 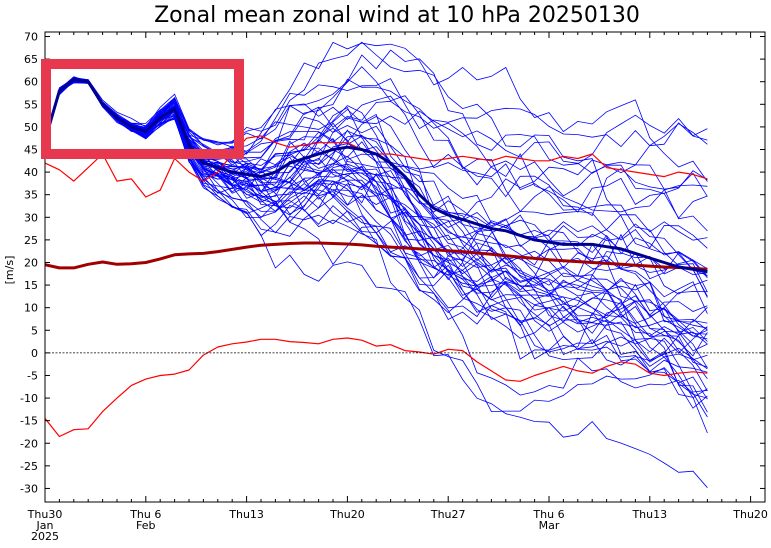 I want to click on y-tick-label: 30, so click(x=31, y=217).